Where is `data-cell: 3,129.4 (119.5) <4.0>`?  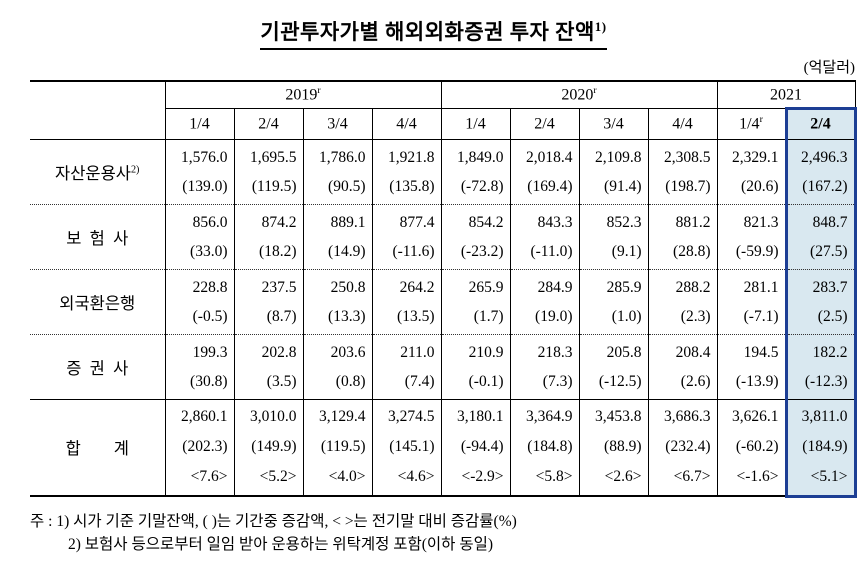 data-cell: 3,129.4 (119.5) <4.0> is located at coordinates (337, 447).